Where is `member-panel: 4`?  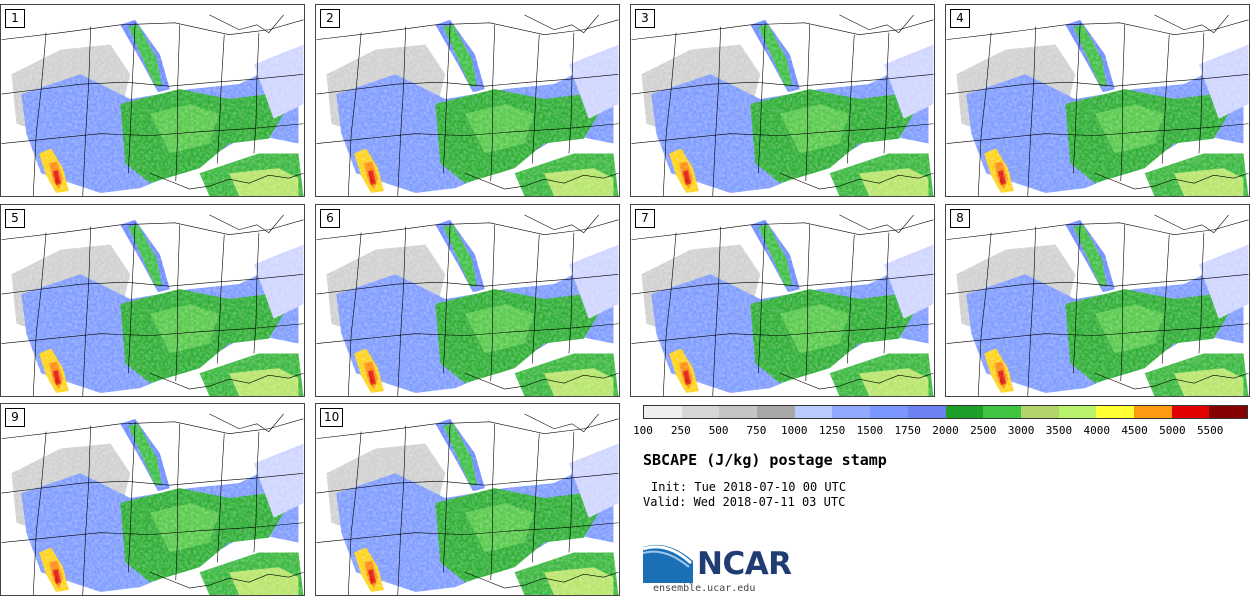
member-panel: 4 is located at coordinates (1097, 100).